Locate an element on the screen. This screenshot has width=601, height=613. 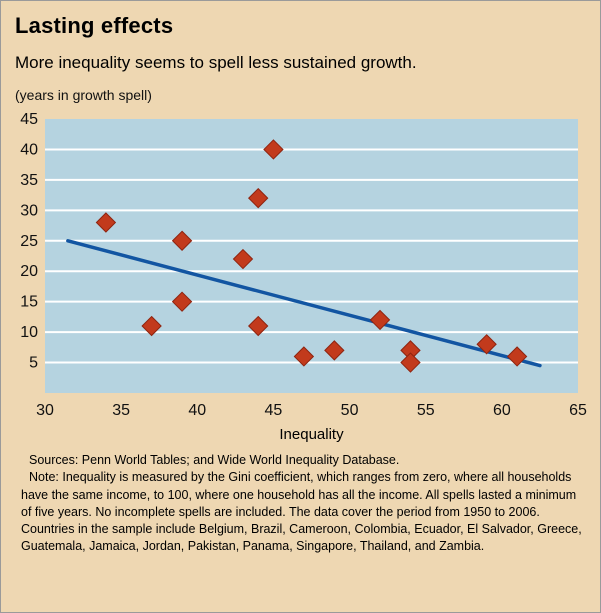
y-tick-label: 45 is located at coordinates (29, 119).